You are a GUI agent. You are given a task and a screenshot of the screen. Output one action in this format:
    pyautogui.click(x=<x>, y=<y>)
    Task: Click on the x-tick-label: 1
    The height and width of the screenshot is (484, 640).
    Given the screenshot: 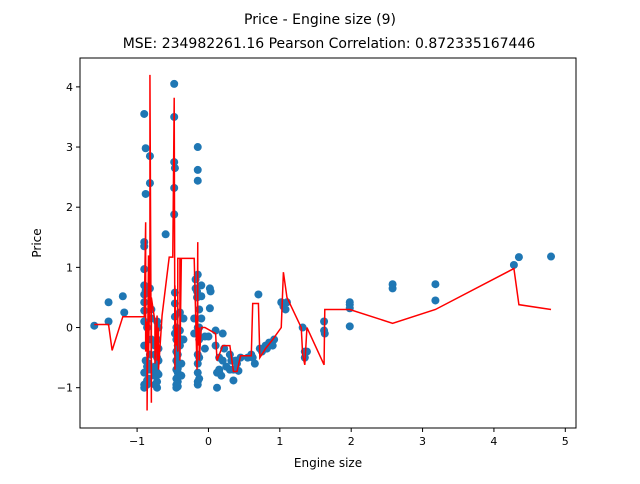 What is the action you would take?
    pyautogui.click(x=279, y=441)
    